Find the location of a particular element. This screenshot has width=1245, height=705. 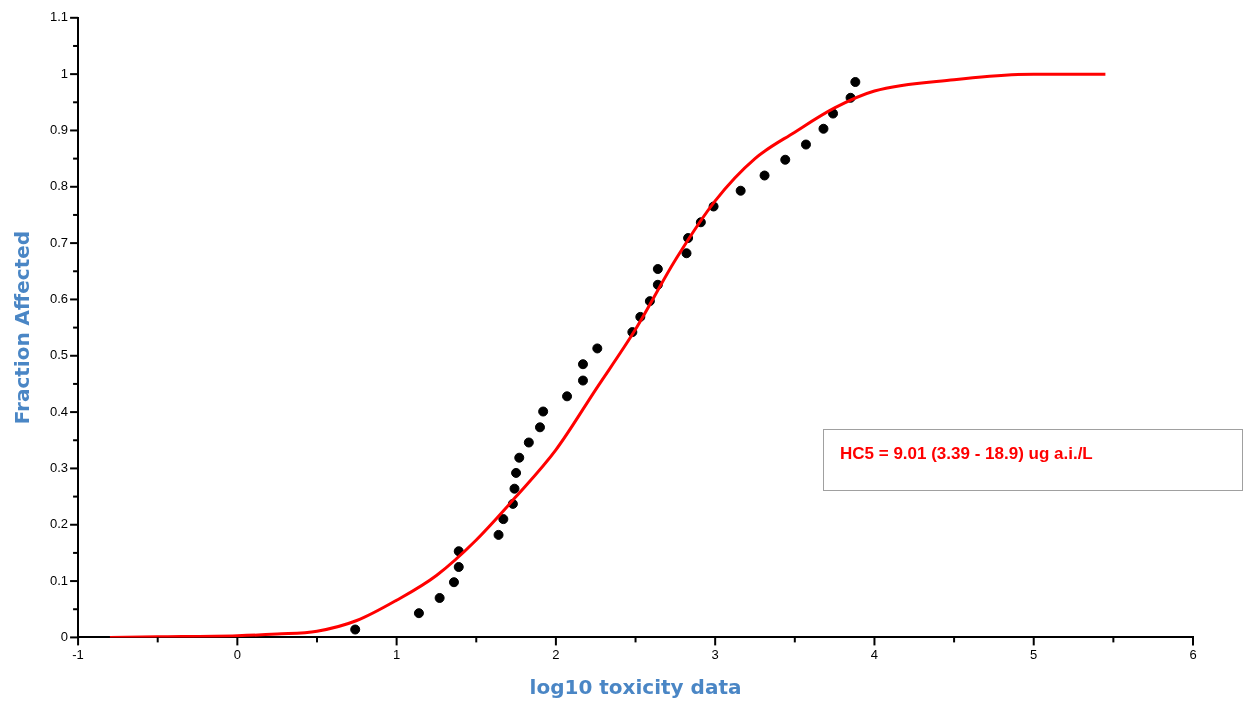

y-tick-label: 0.1 is located at coordinates (59, 580).